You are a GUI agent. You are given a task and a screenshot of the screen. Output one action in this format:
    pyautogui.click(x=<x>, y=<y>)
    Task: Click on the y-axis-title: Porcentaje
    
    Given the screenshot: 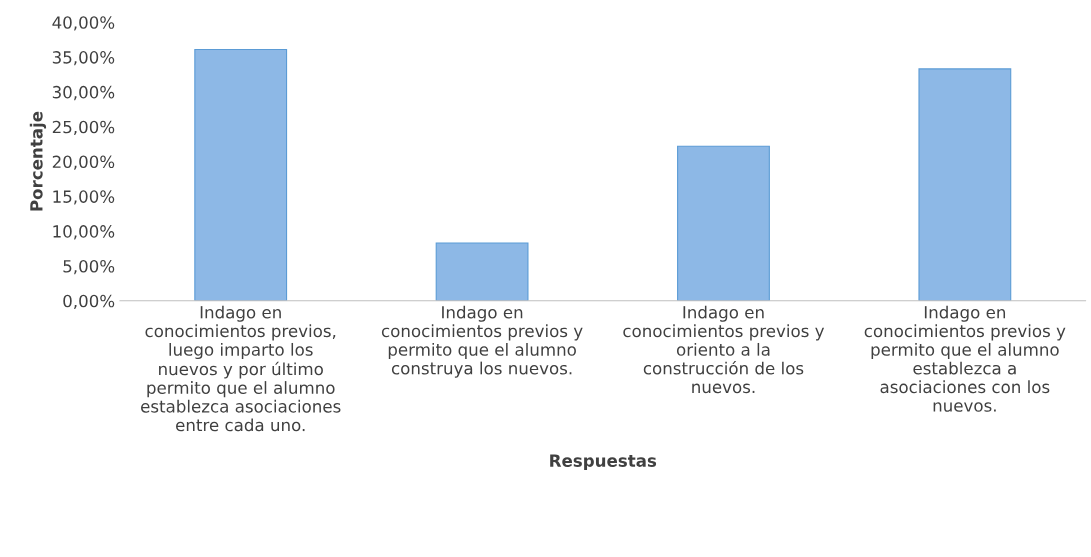 What is the action you would take?
    pyautogui.click(x=38, y=161)
    